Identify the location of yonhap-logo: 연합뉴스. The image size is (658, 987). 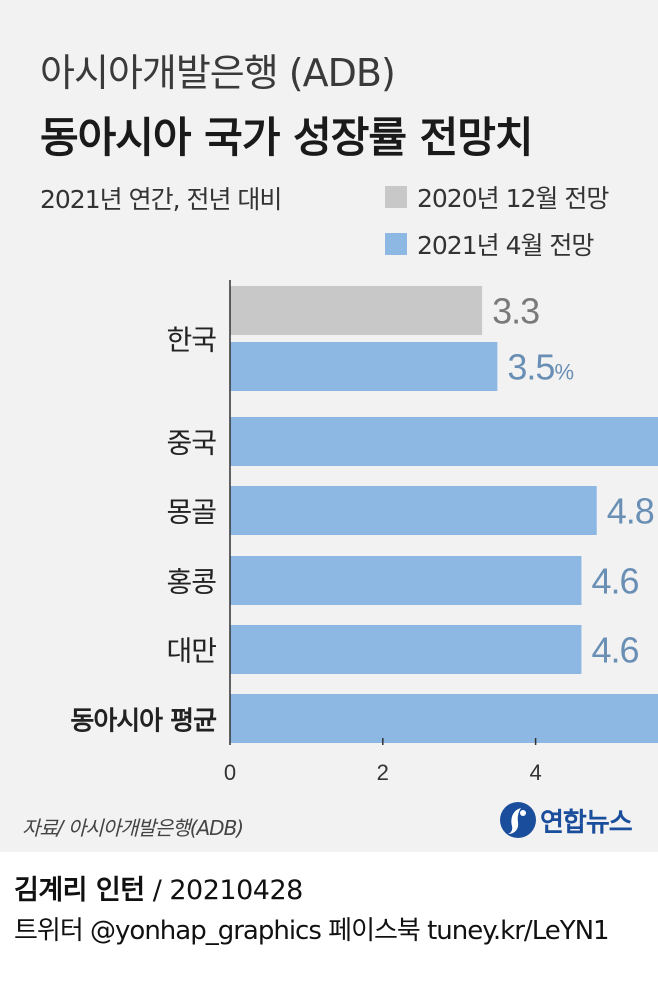
(565, 820).